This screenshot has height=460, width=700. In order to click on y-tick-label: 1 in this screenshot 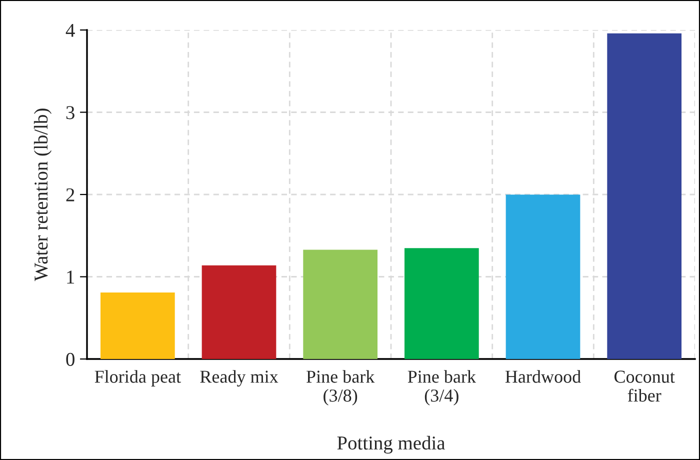, I will do `click(70, 277)`.